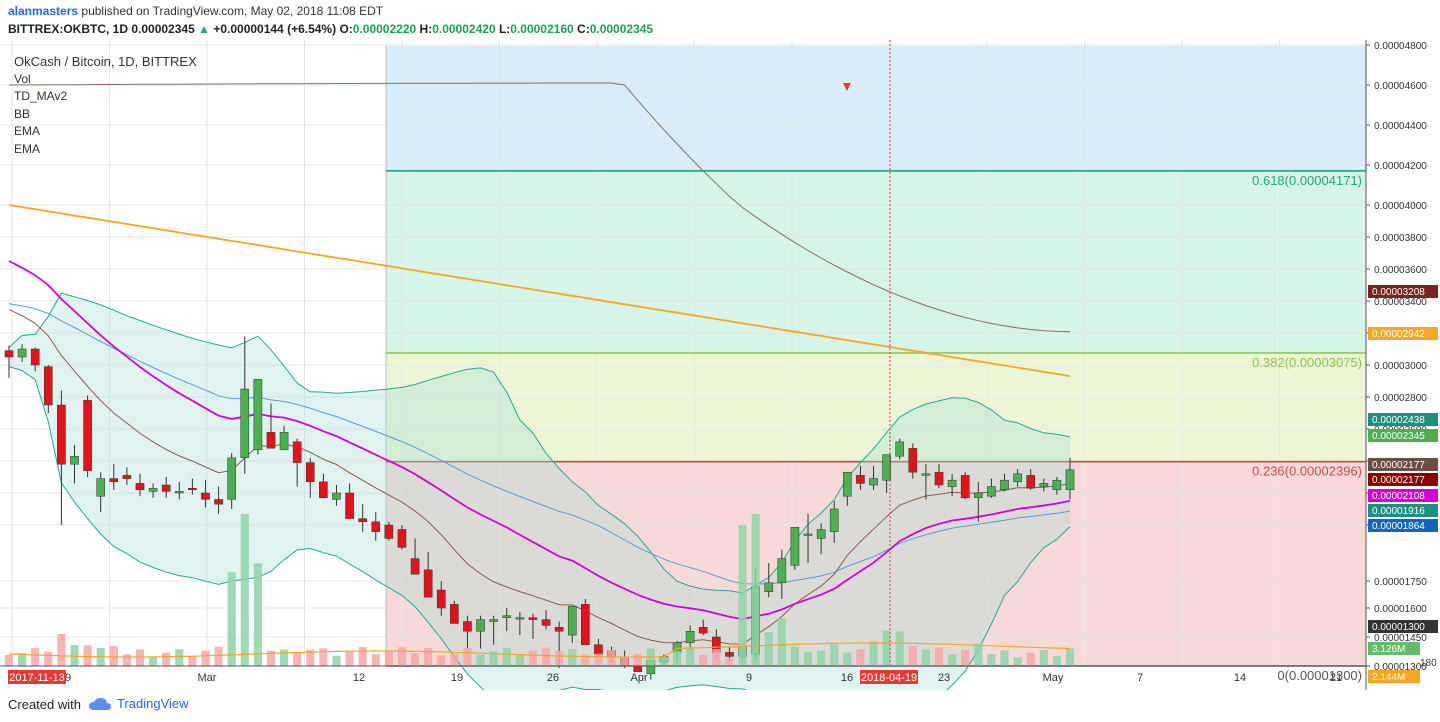 Image resolution: width=1440 pixels, height=722 pixels. I want to click on time-label: 23, so click(944, 678).